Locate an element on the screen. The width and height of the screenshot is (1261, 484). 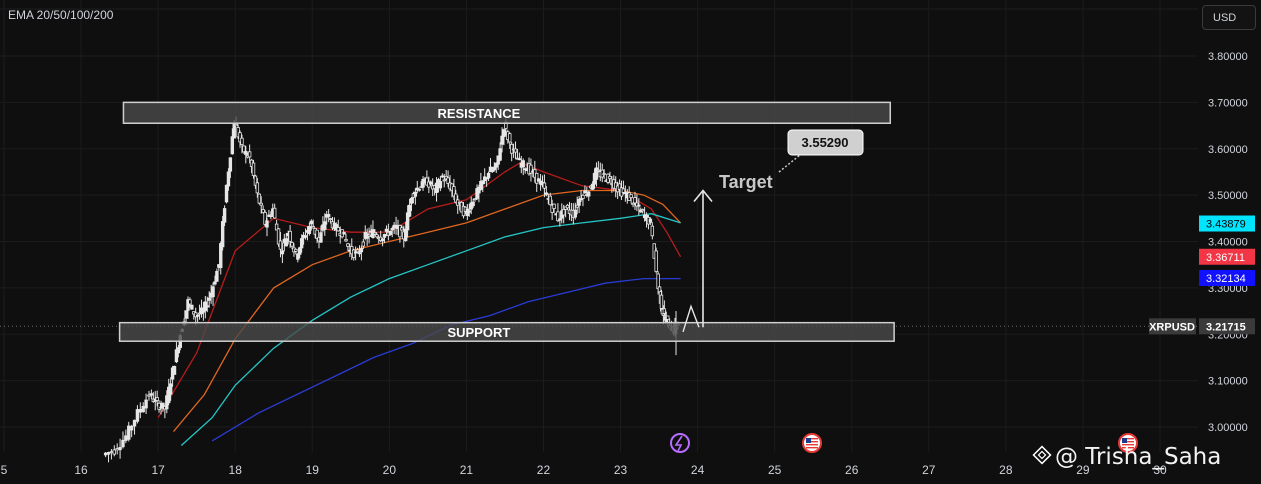
y-tick-label: 3.10000 is located at coordinates (1228, 382).